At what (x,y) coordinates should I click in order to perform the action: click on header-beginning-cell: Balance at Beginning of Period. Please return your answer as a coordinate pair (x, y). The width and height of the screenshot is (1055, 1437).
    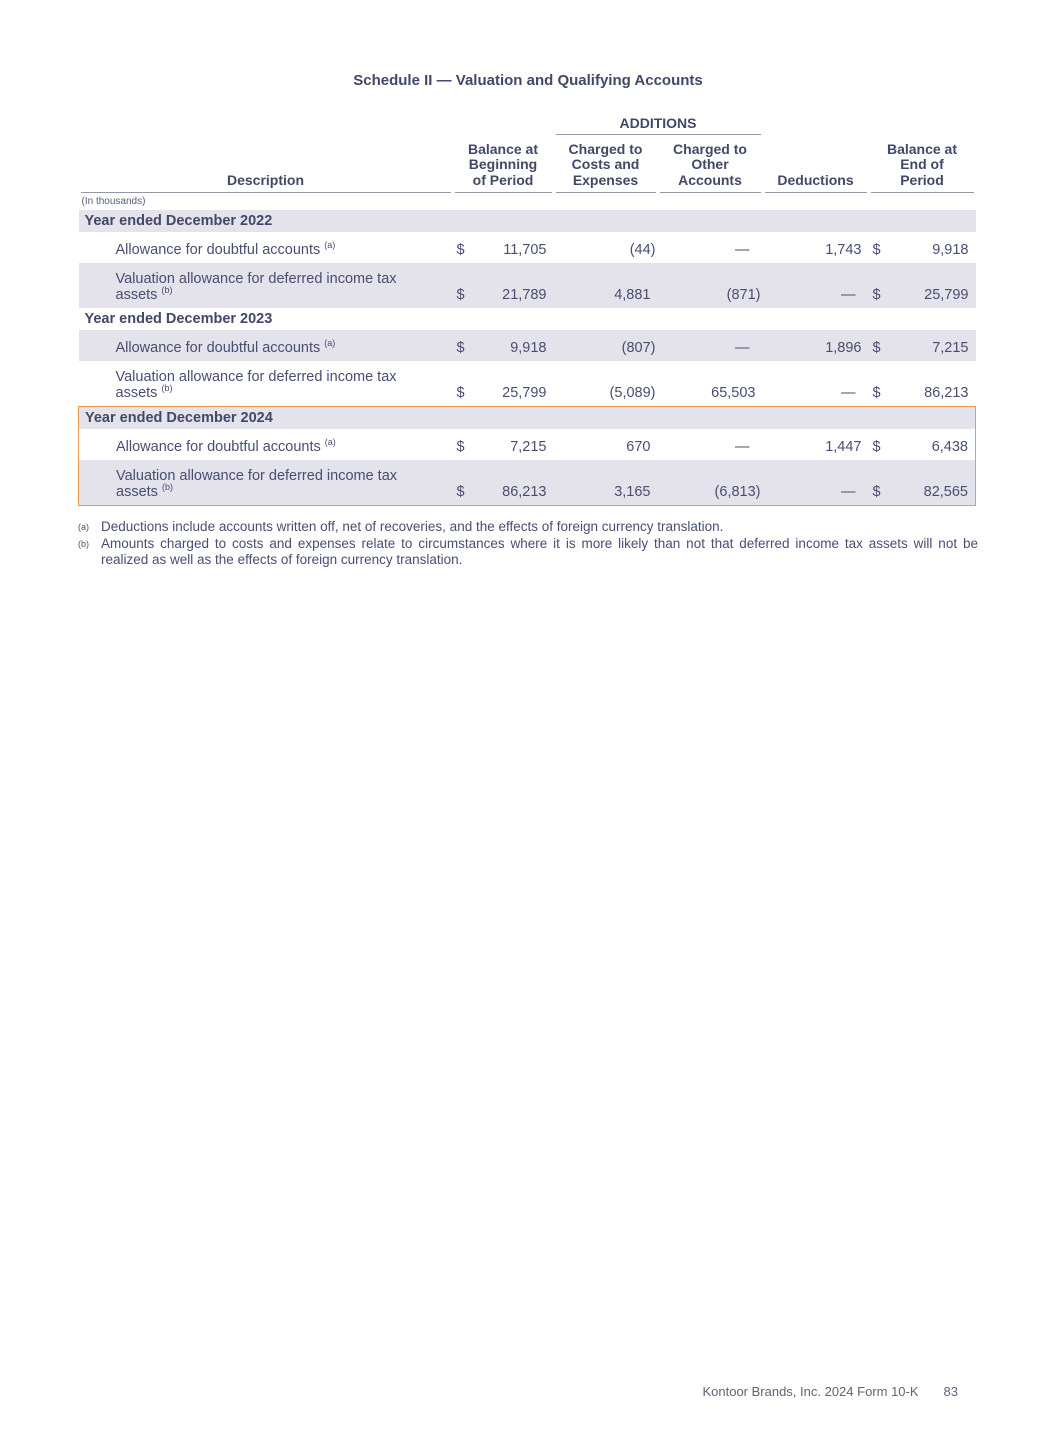
    Looking at the image, I should click on (503, 164).